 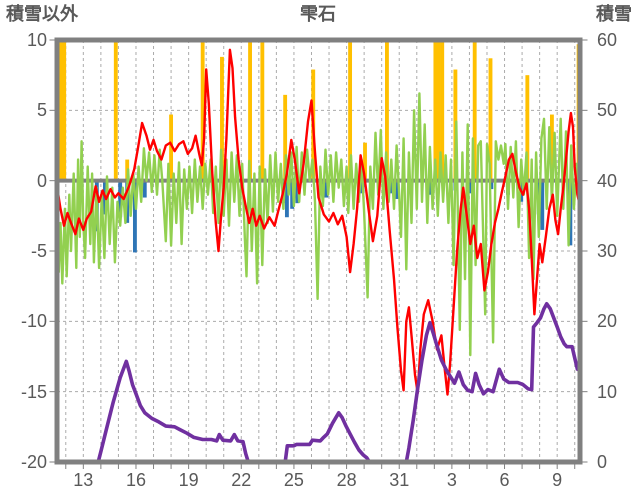 I want to click on right-axis-title: 積雪, so click(x=614, y=14).